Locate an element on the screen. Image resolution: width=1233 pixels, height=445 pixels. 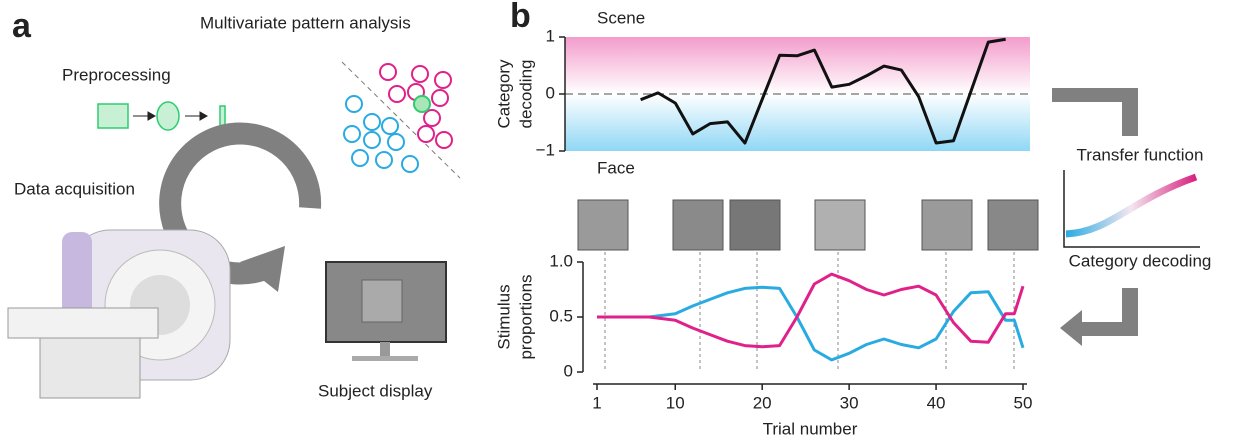
y-axis-label: proportions is located at coordinates (525, 316).